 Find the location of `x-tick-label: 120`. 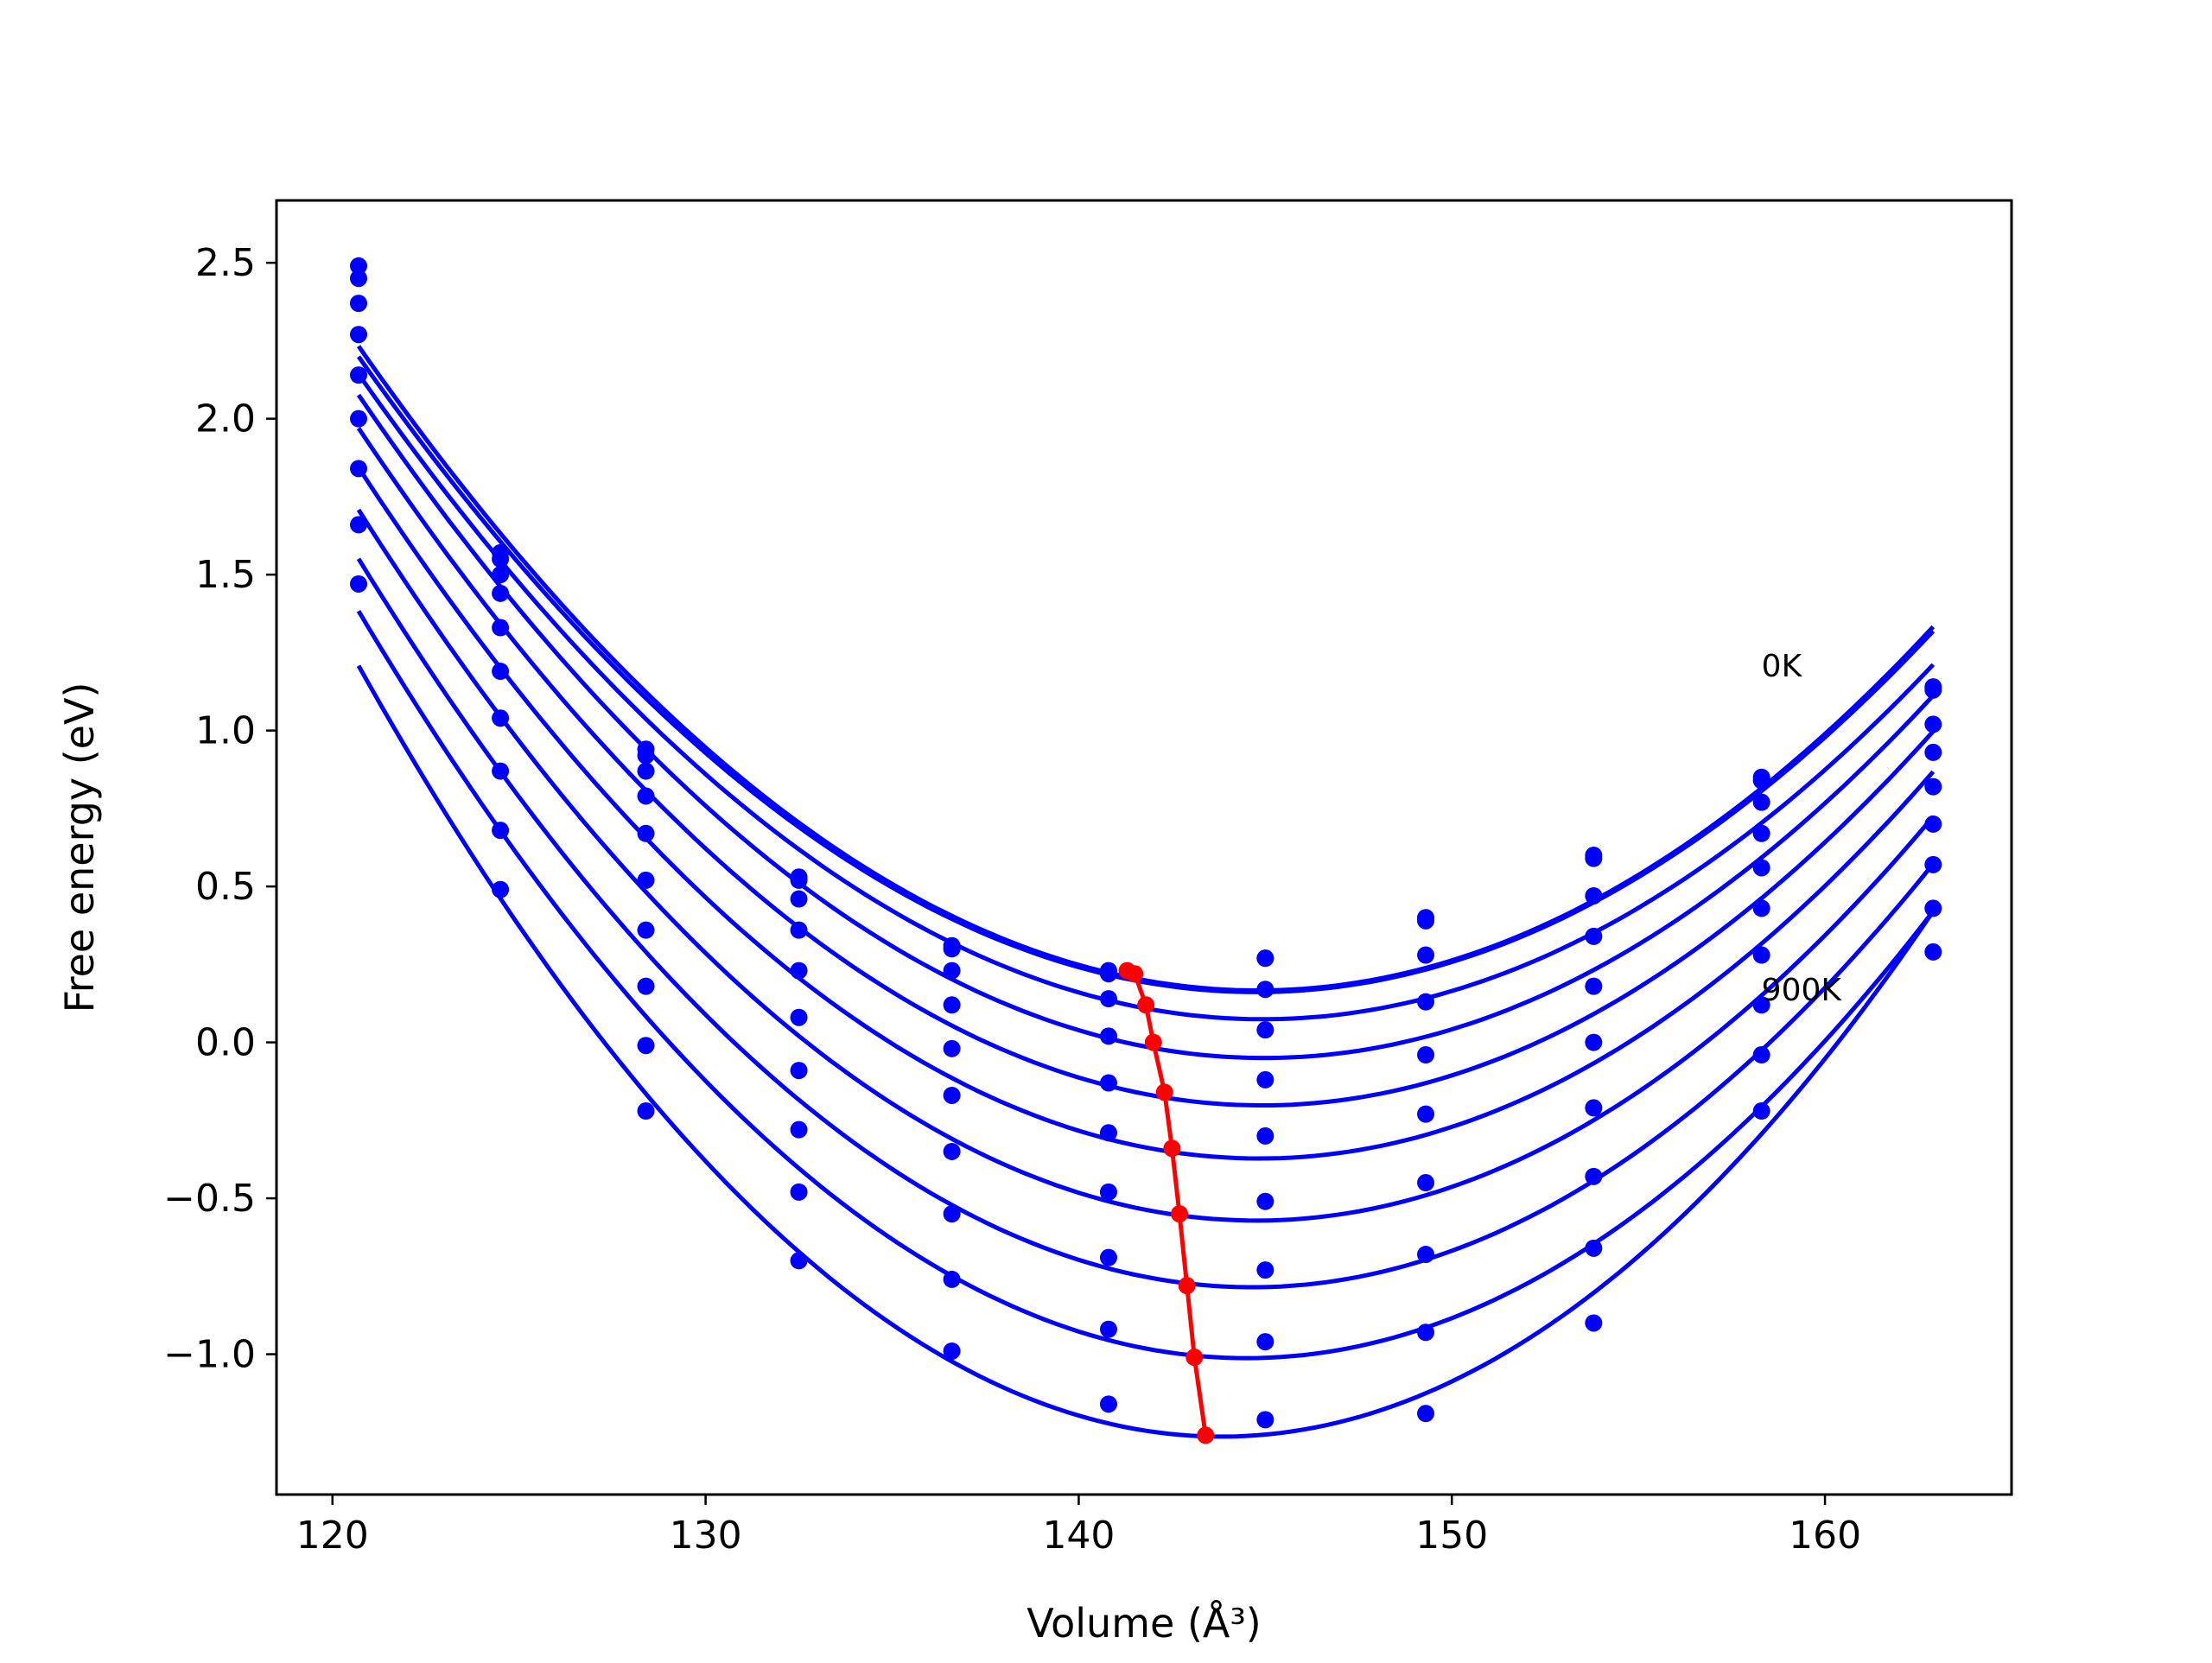

x-tick-label: 120 is located at coordinates (332, 1536).